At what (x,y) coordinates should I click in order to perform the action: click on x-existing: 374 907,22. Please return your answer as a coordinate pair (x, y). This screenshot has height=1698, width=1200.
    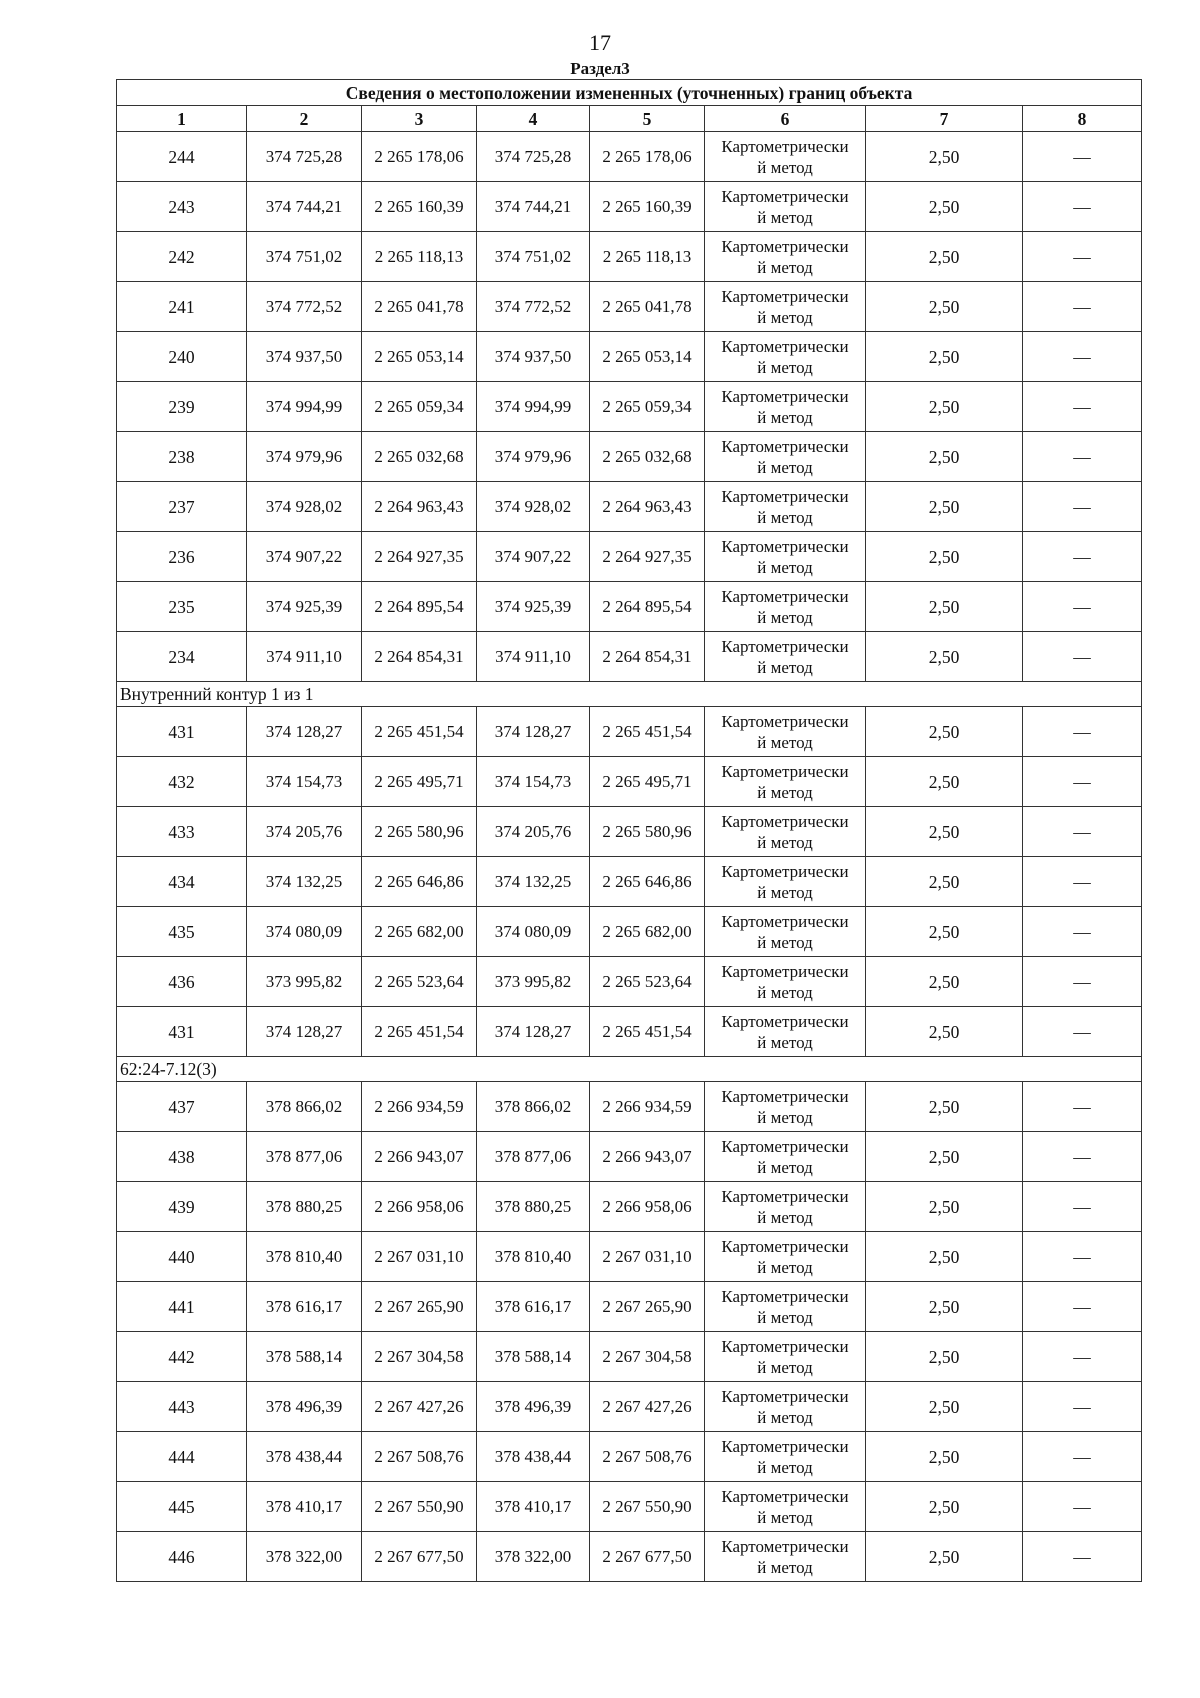
    Looking at the image, I should click on (304, 556).